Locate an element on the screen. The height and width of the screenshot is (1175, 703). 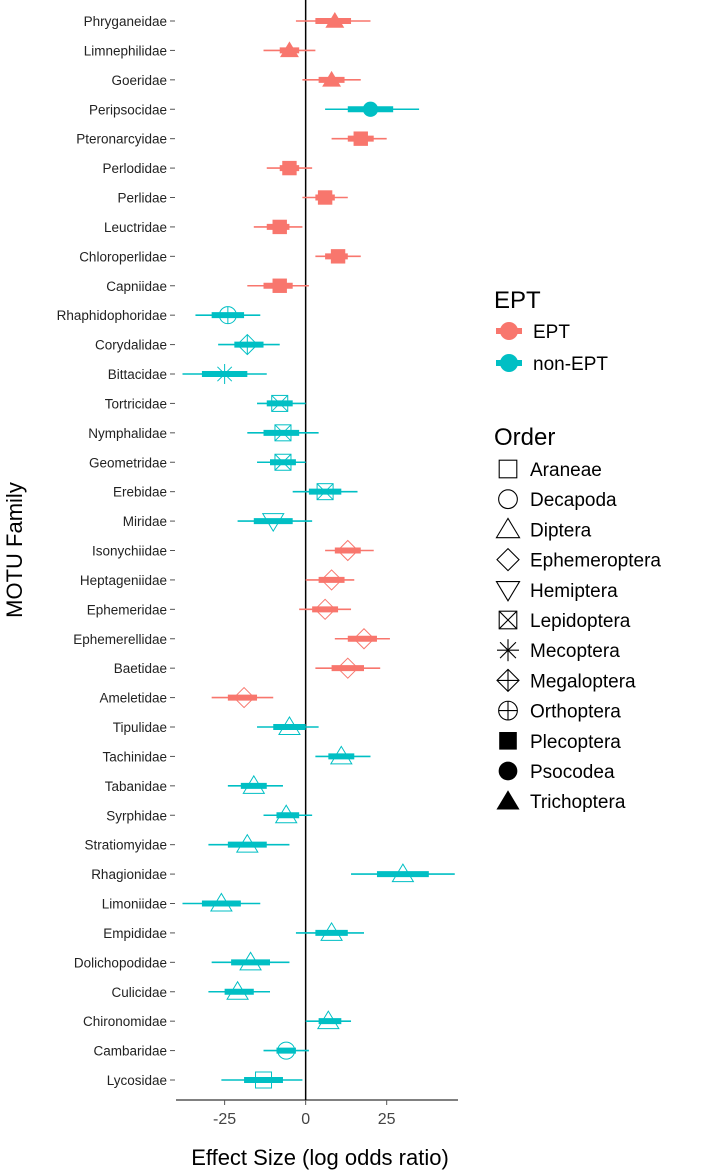
legend-item: Psocodea is located at coordinates (556, 772).